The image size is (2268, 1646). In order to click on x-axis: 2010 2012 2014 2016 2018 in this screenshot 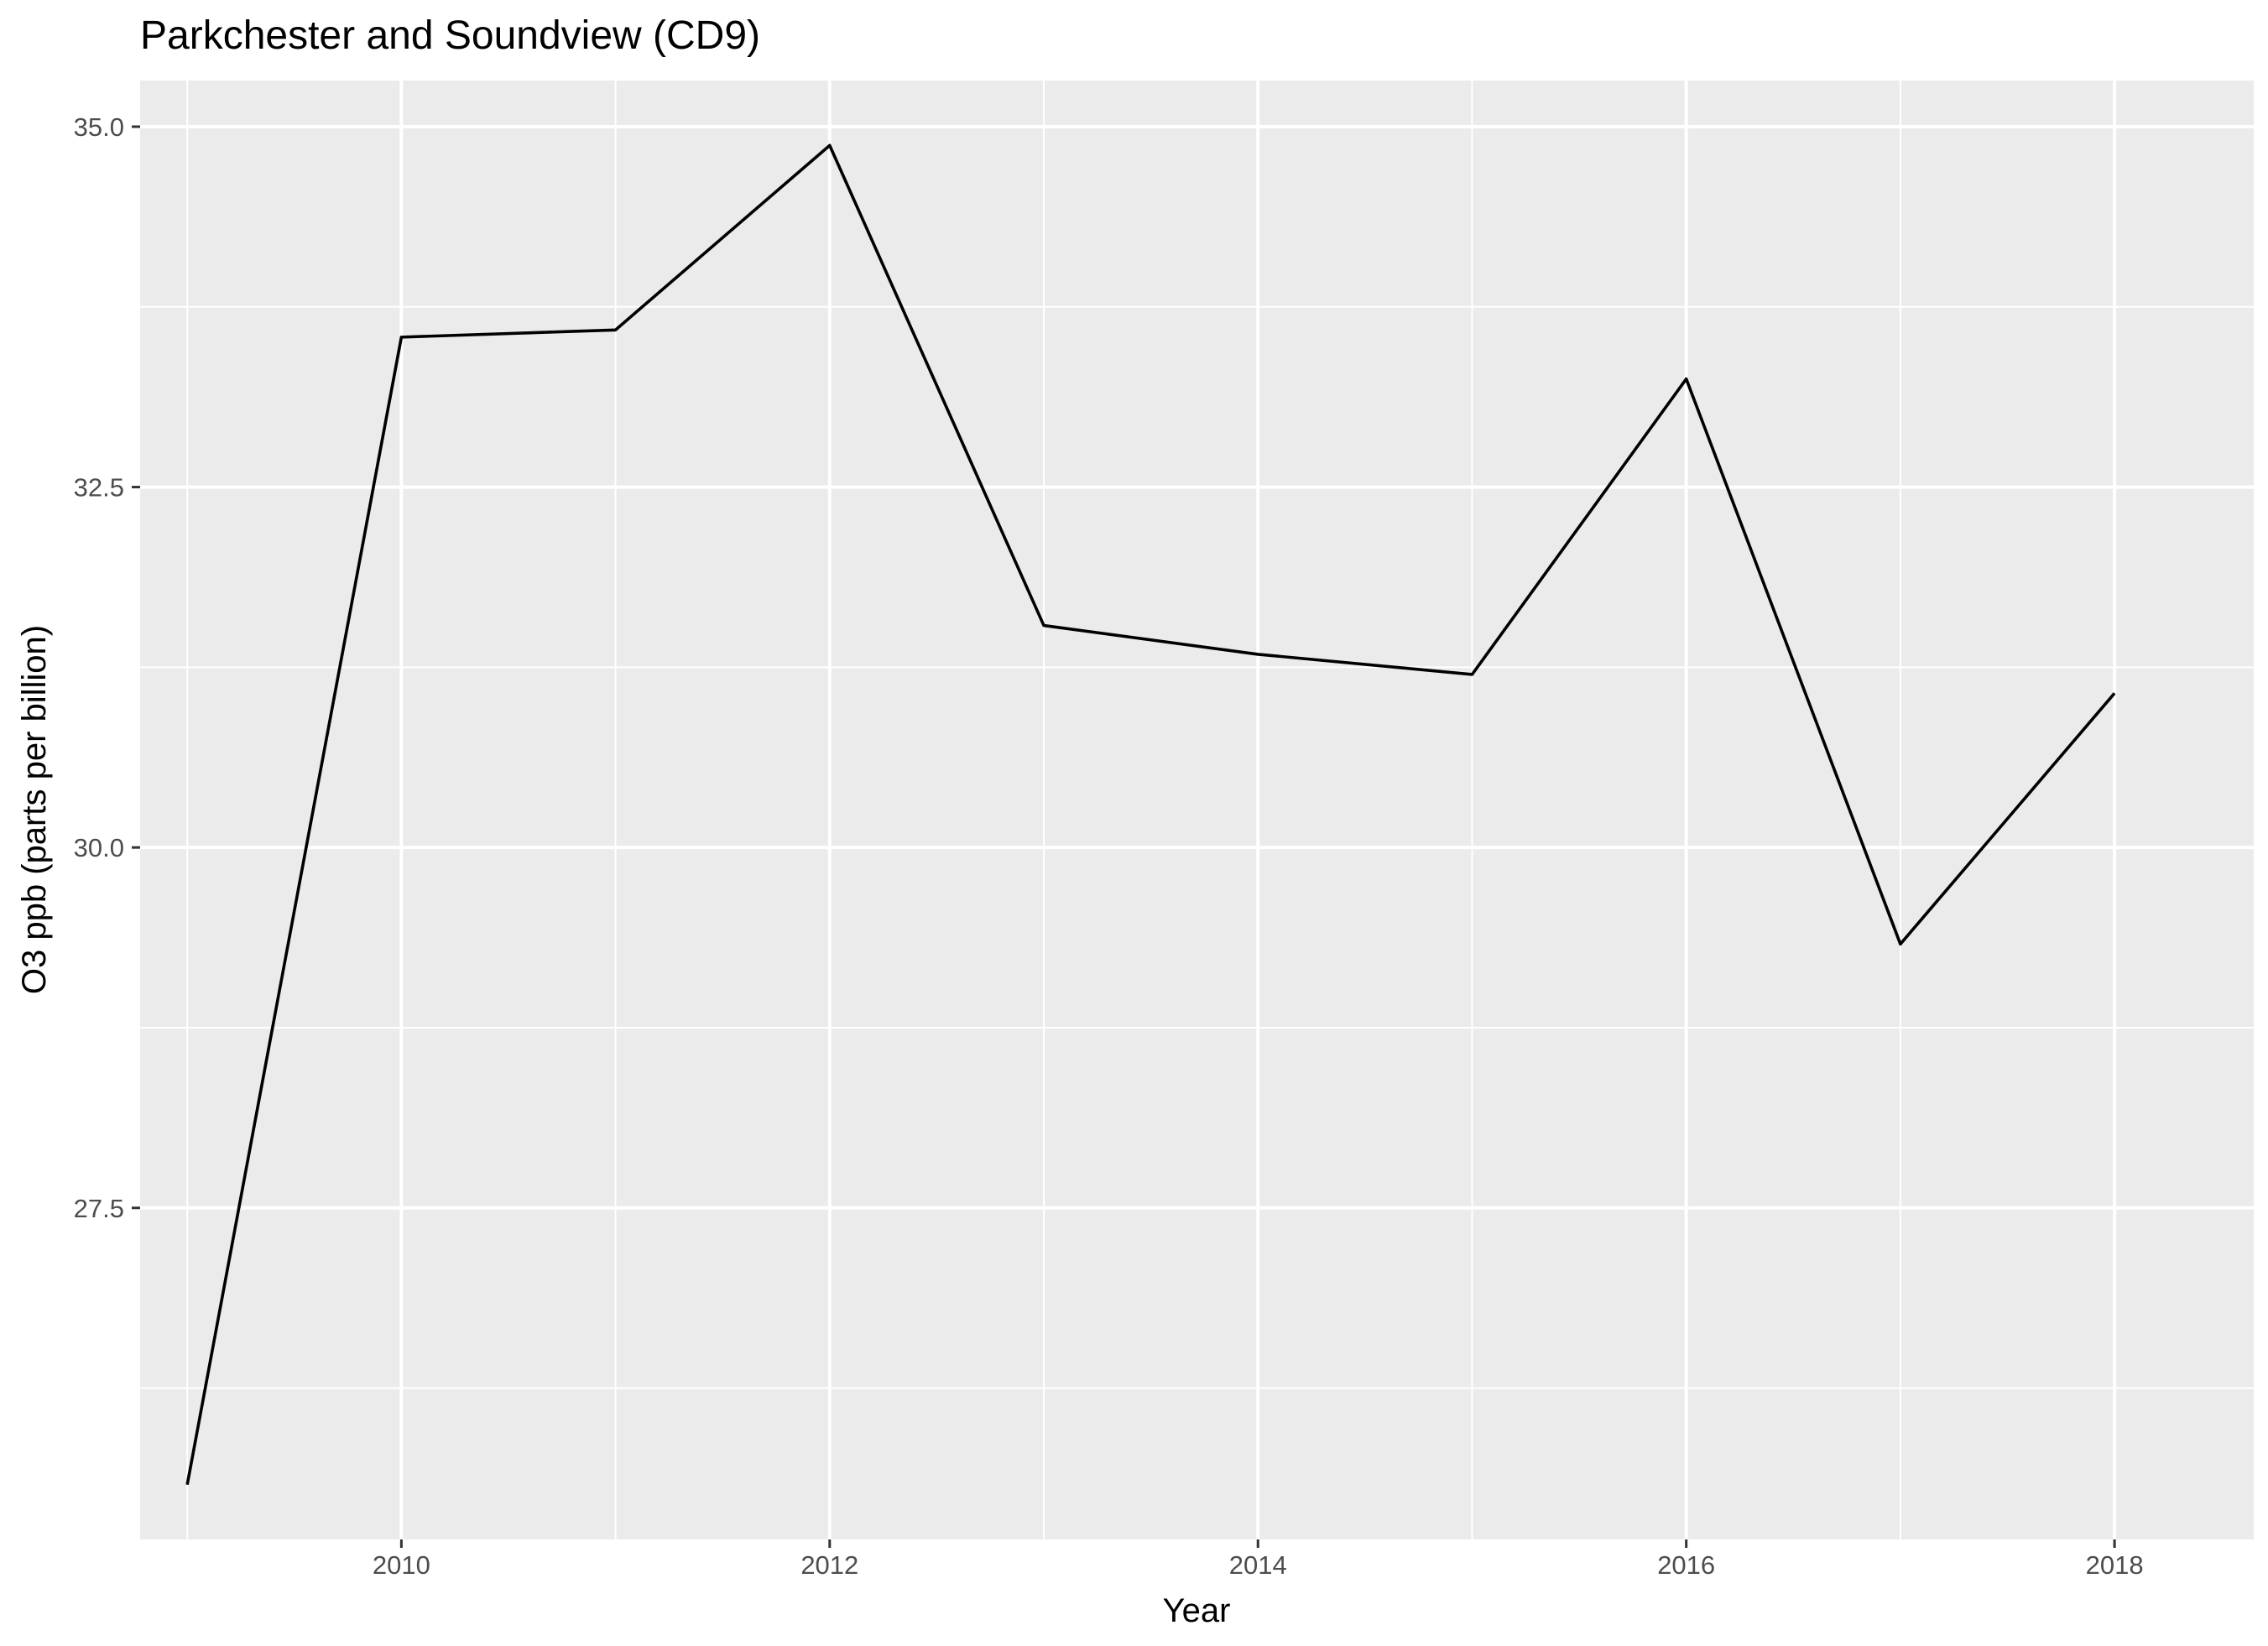, I will do `click(1259, 1560)`.